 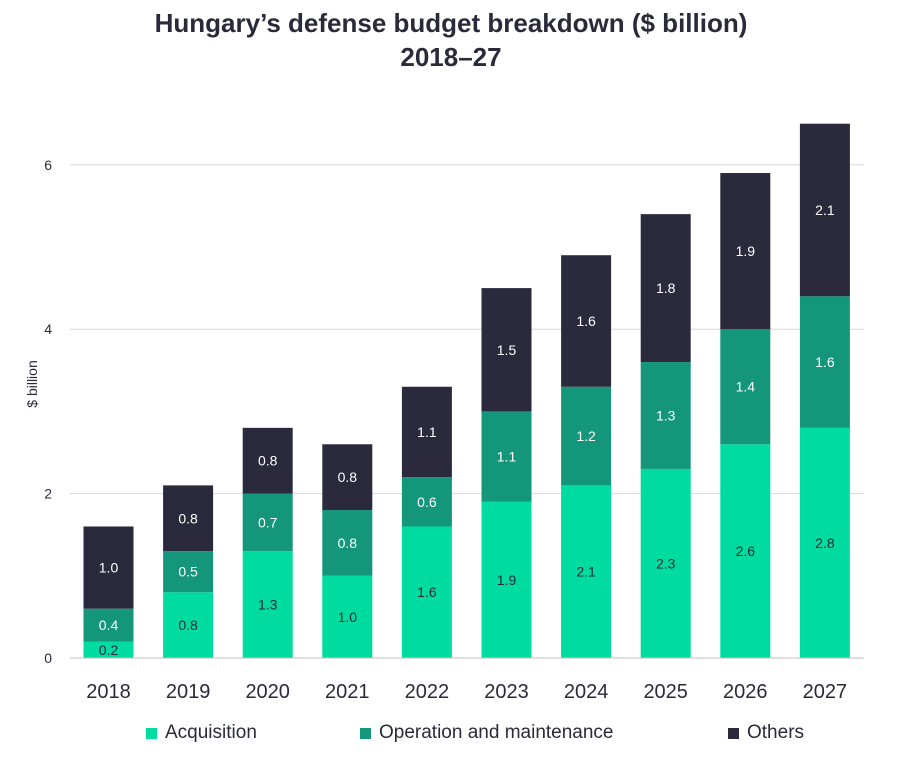 I want to click on data-label: 1.5, so click(x=507, y=350).